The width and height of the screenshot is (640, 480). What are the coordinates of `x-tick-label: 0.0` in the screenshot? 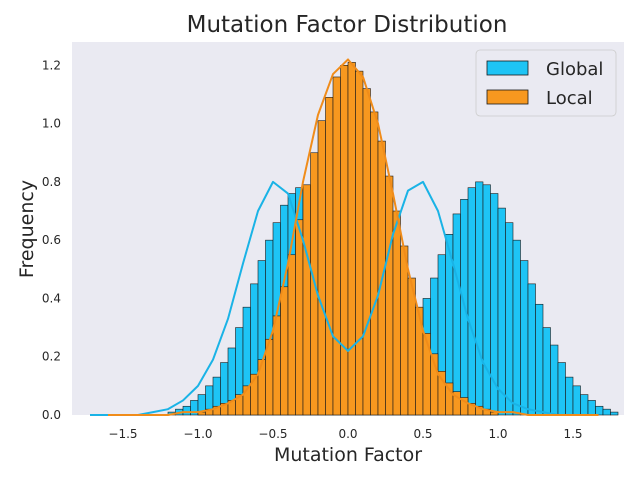 It's located at (347, 434).